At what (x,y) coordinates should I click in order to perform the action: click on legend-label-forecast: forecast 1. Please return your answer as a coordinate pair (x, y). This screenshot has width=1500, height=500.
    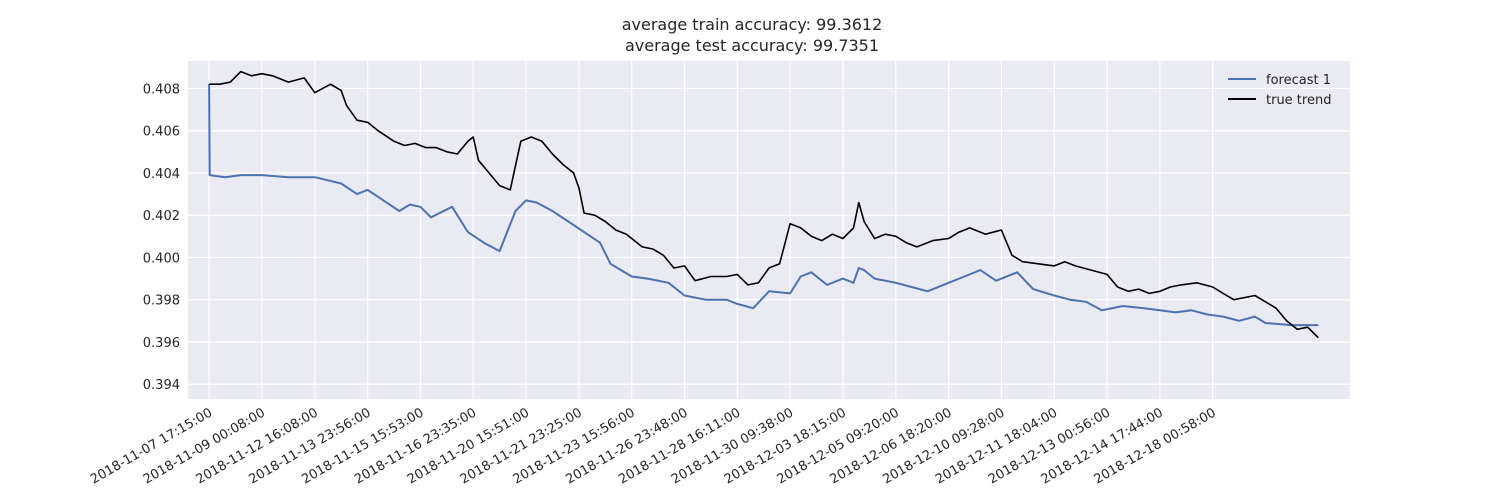
    Looking at the image, I should click on (1298, 80).